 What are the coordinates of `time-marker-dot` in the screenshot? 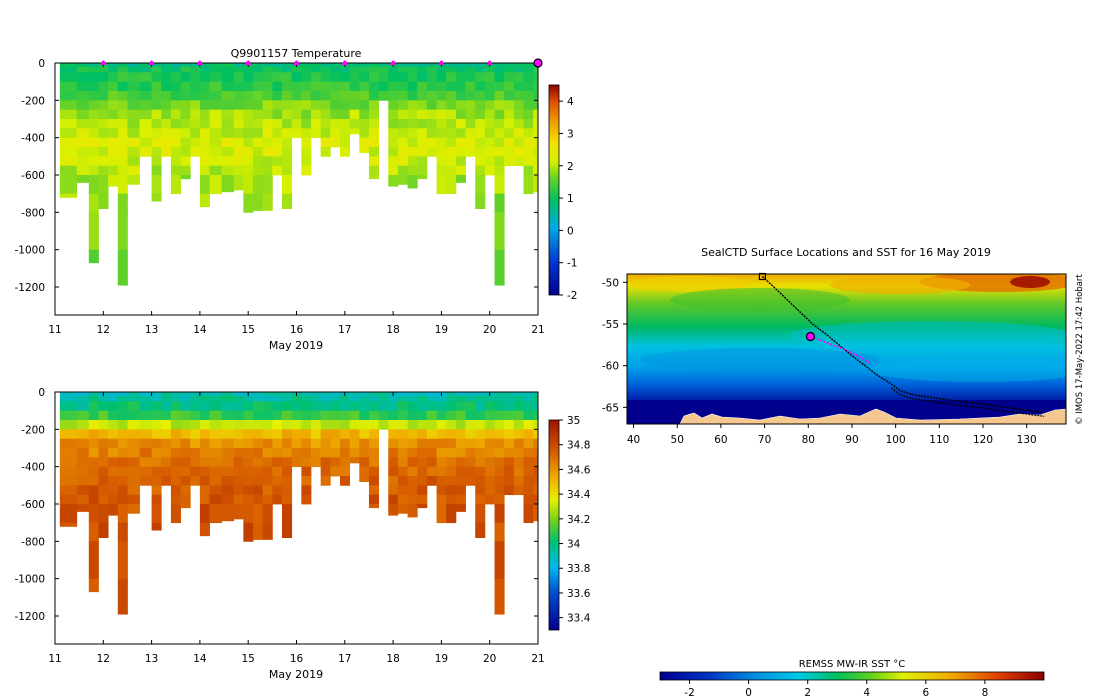 It's located at (248, 63).